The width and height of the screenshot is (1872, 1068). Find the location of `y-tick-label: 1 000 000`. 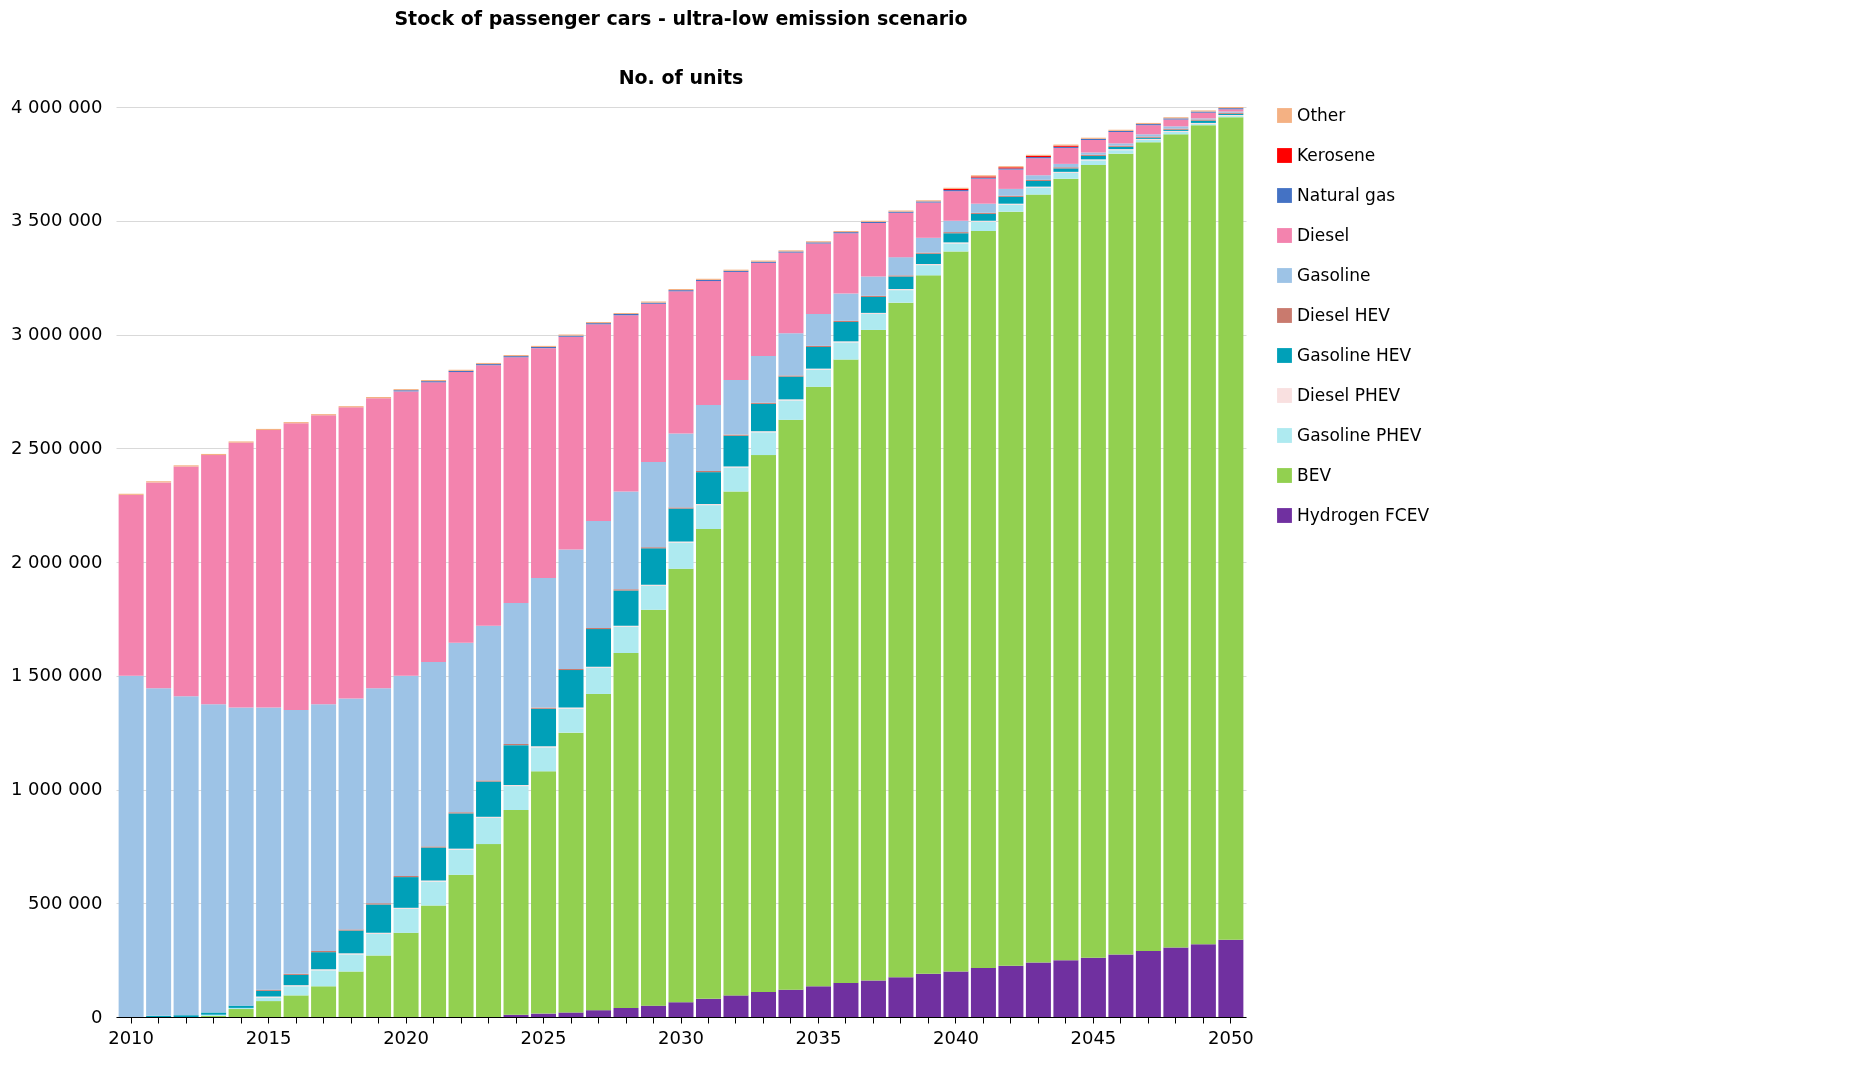

y-tick-label: 1 000 000 is located at coordinates (56, 788).